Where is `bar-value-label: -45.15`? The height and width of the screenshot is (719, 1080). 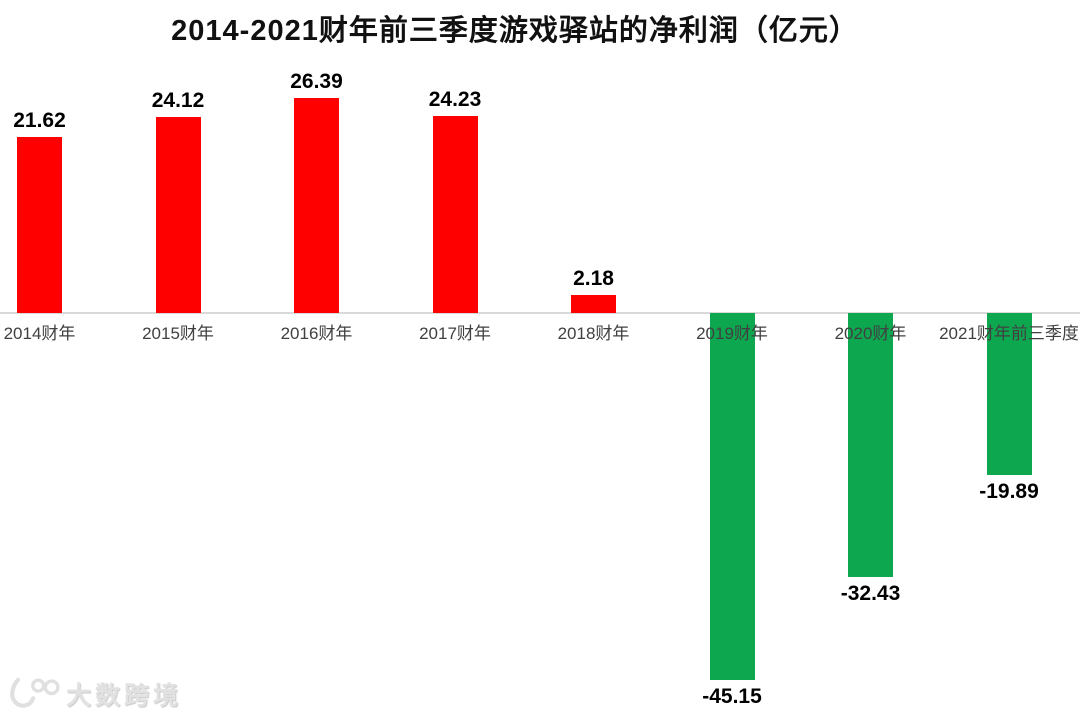
bar-value-label: -45.15 is located at coordinates (732, 697).